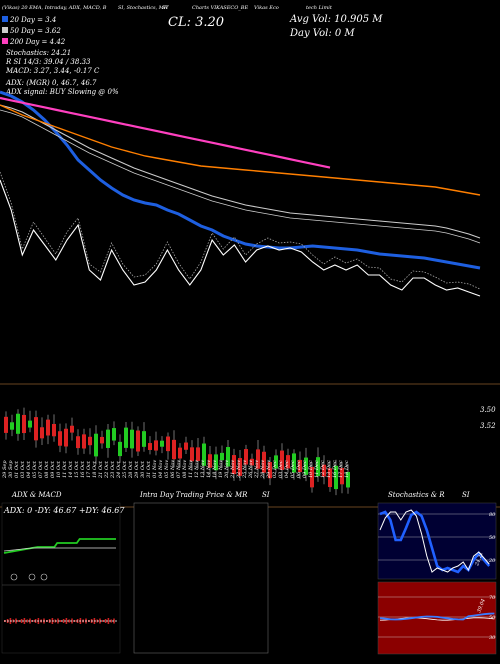  Describe the element at coordinates (143, 469) in the screenshot. I see `date-label: 30 Oct` at that location.